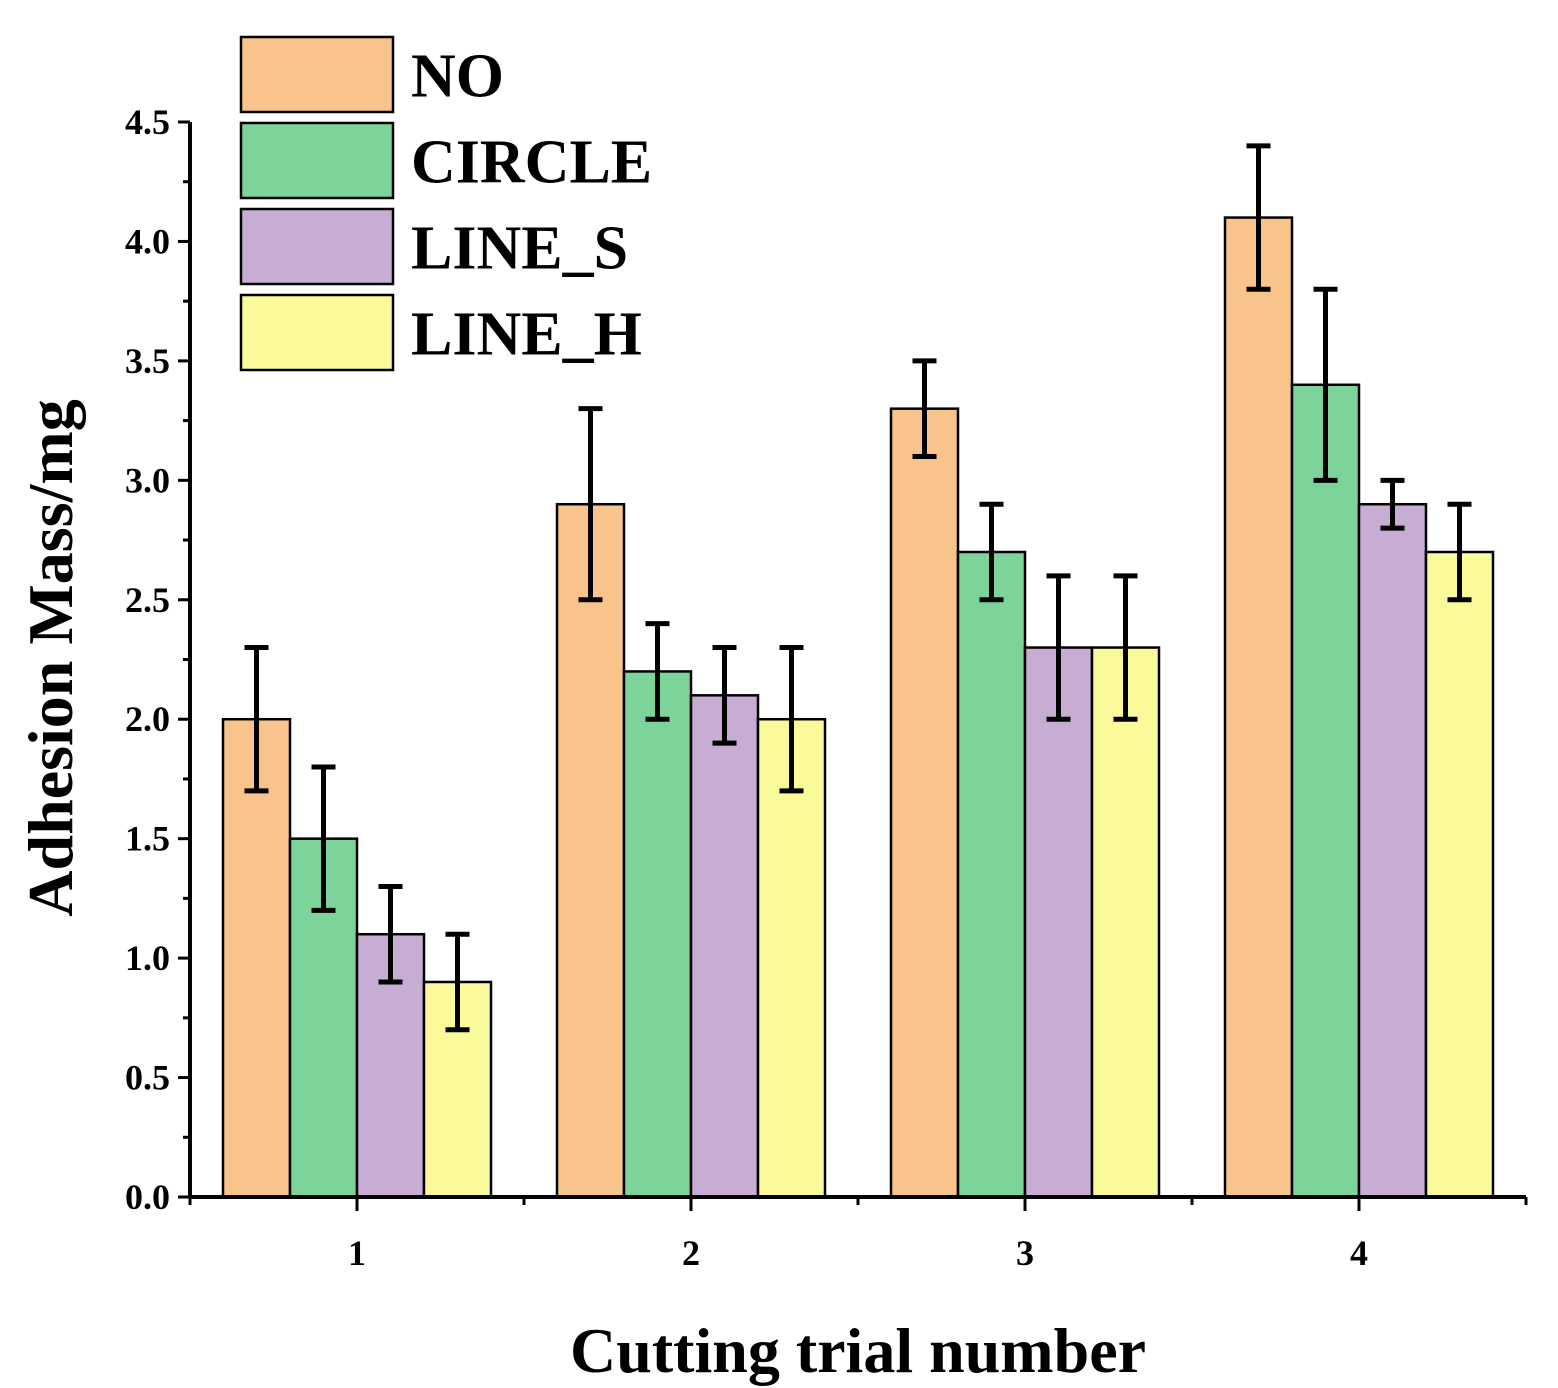 This screenshot has height=1388, width=1558. Describe the element at coordinates (147, 480) in the screenshot. I see `y-tick-label: 3.0` at that location.